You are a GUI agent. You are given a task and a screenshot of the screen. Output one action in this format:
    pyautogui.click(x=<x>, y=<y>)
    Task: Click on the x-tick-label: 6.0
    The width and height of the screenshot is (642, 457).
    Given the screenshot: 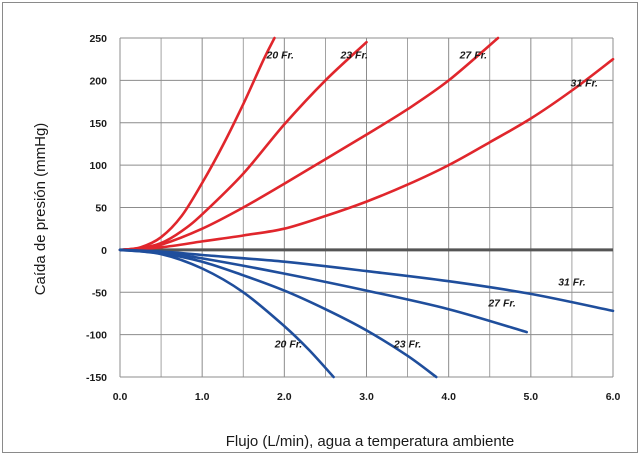 What is the action you would take?
    pyautogui.click(x=613, y=397)
    